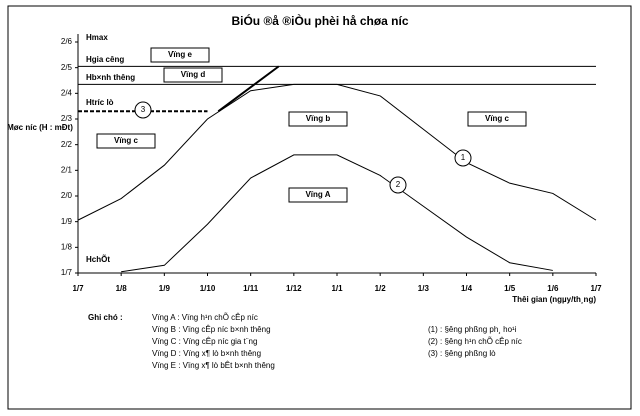 This screenshot has width=640, height=416. I want to click on y-tick-label: 2/1, so click(67, 169).